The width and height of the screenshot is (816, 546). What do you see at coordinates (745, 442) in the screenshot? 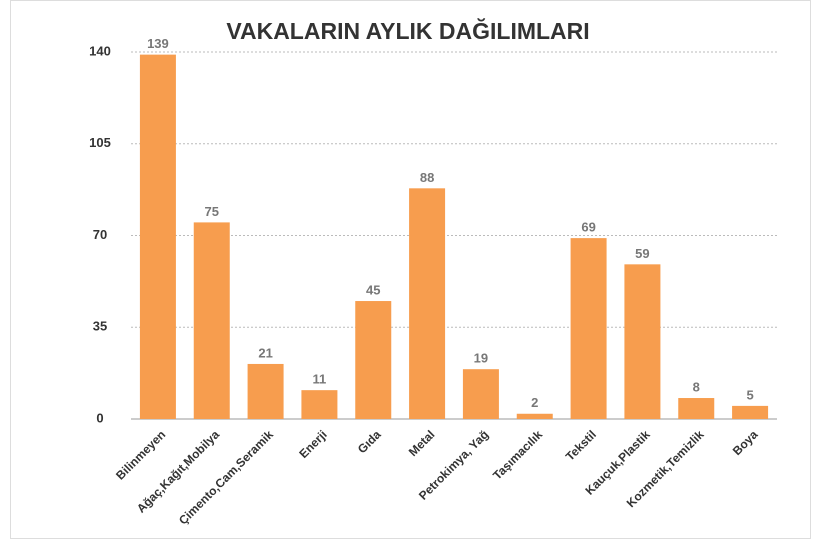
I see `x-tick-label: Boya` at bounding box center [745, 442].